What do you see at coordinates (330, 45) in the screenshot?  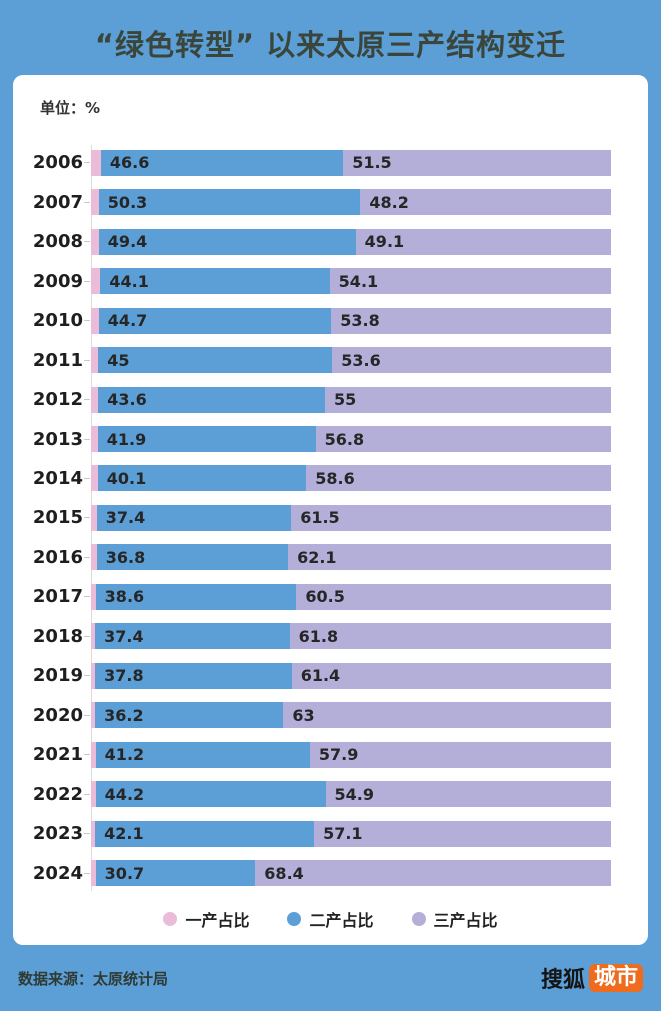 I see `page-title: “绿色转型” 以来太原三产结构变迁` at bounding box center [330, 45].